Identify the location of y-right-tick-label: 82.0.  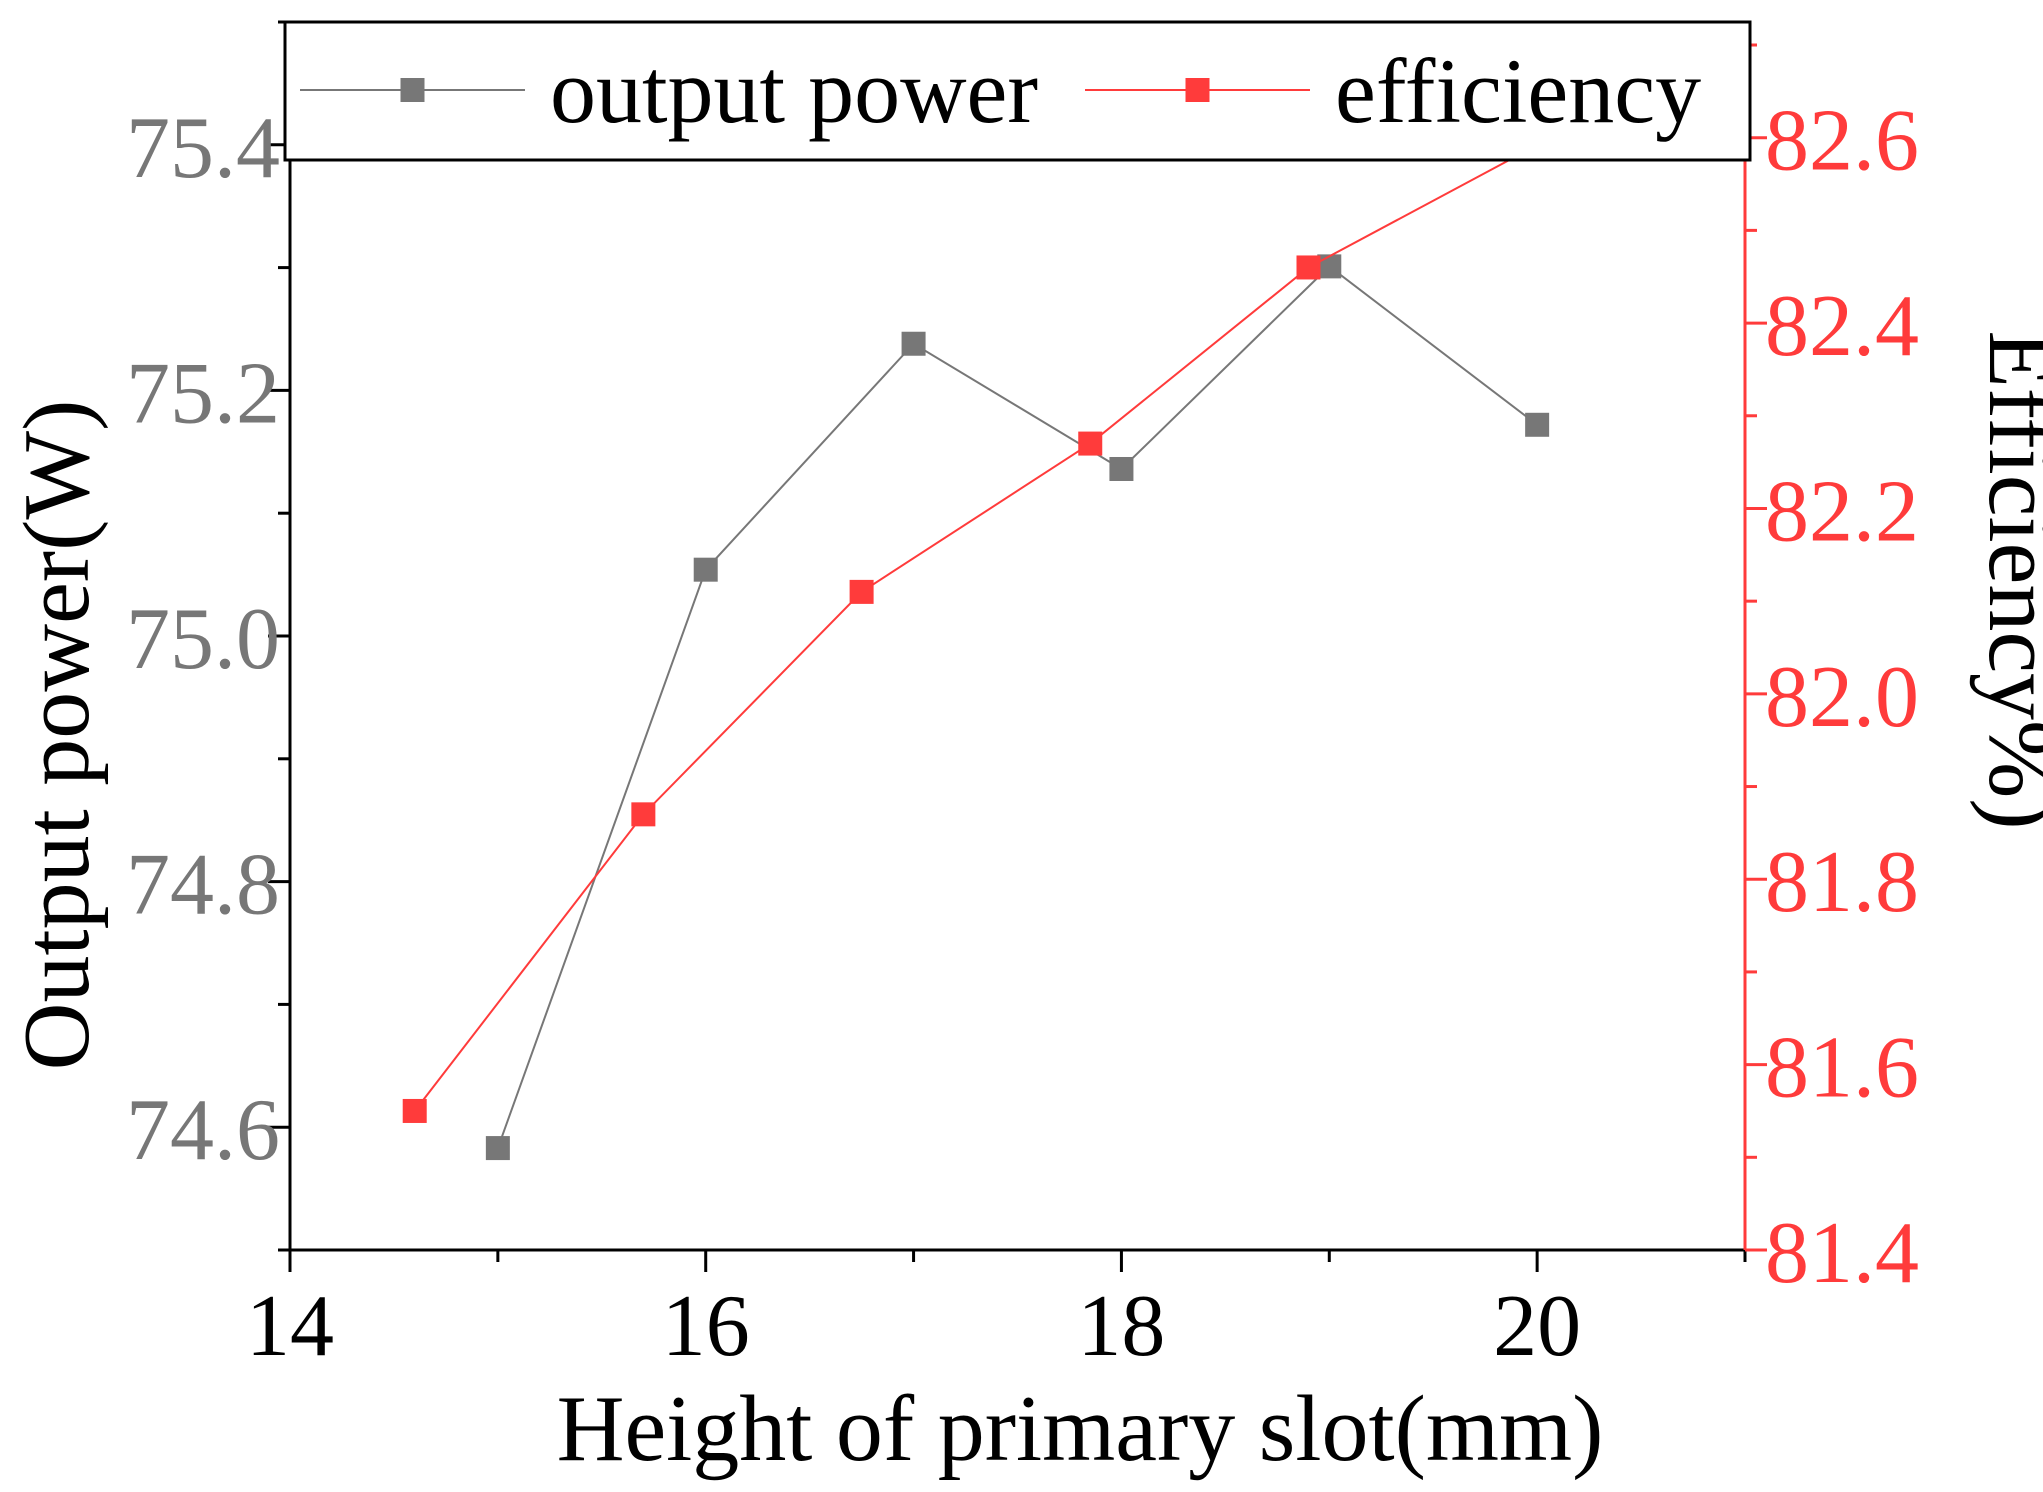
(1842, 697).